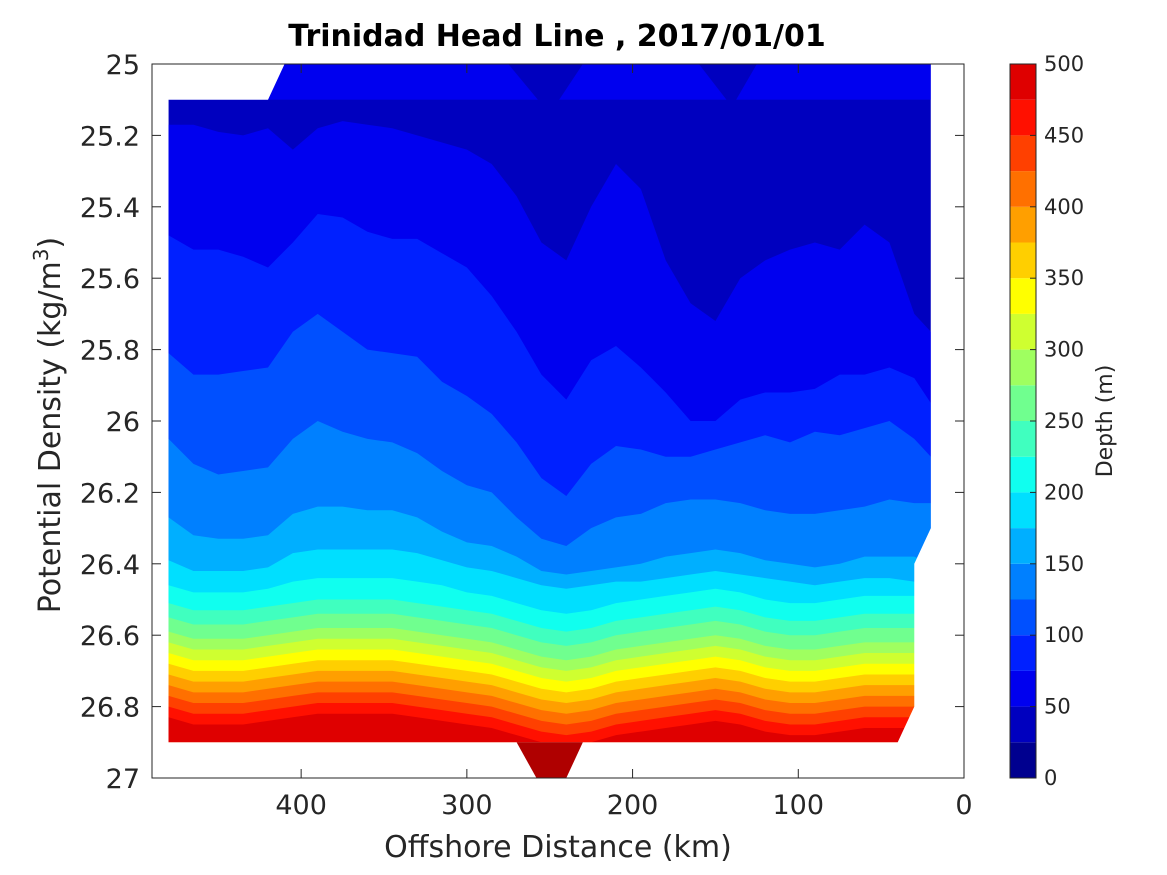  I want to click on colorbar-tick-label: 150, so click(1064, 564).